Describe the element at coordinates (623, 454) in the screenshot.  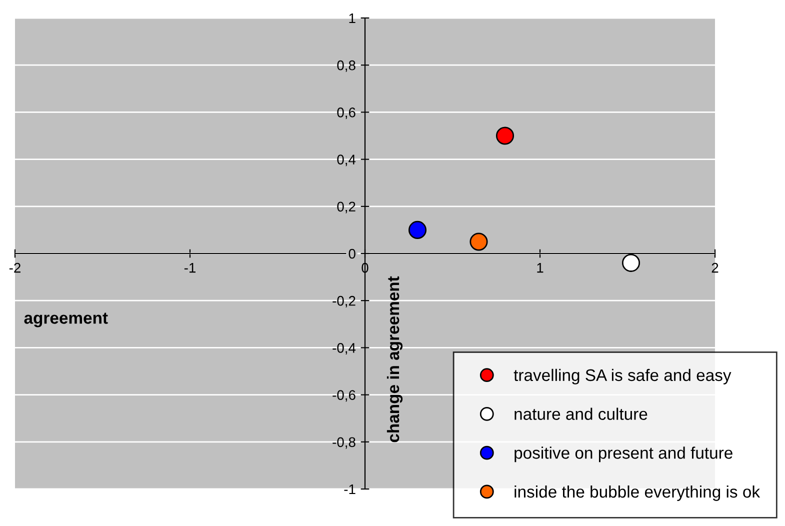
I see `legend-label: positive on present and future` at that location.